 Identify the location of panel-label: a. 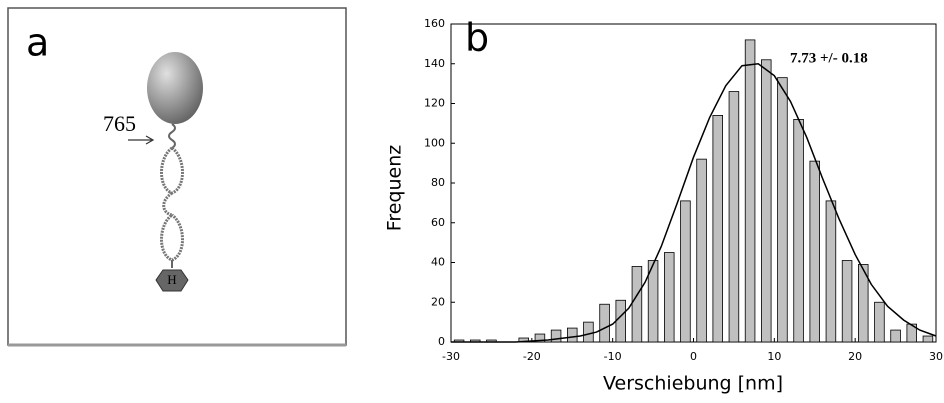
(37, 43).